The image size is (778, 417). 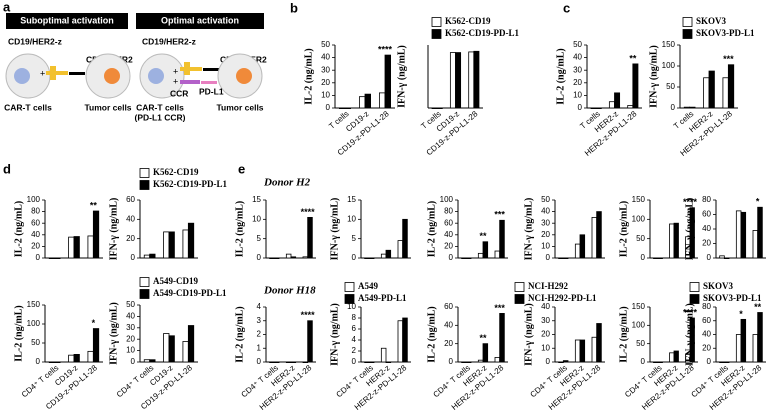 What do you see at coordinates (256, 218) in the screenshot?
I see `y-tick-label: 10` at bounding box center [256, 218].